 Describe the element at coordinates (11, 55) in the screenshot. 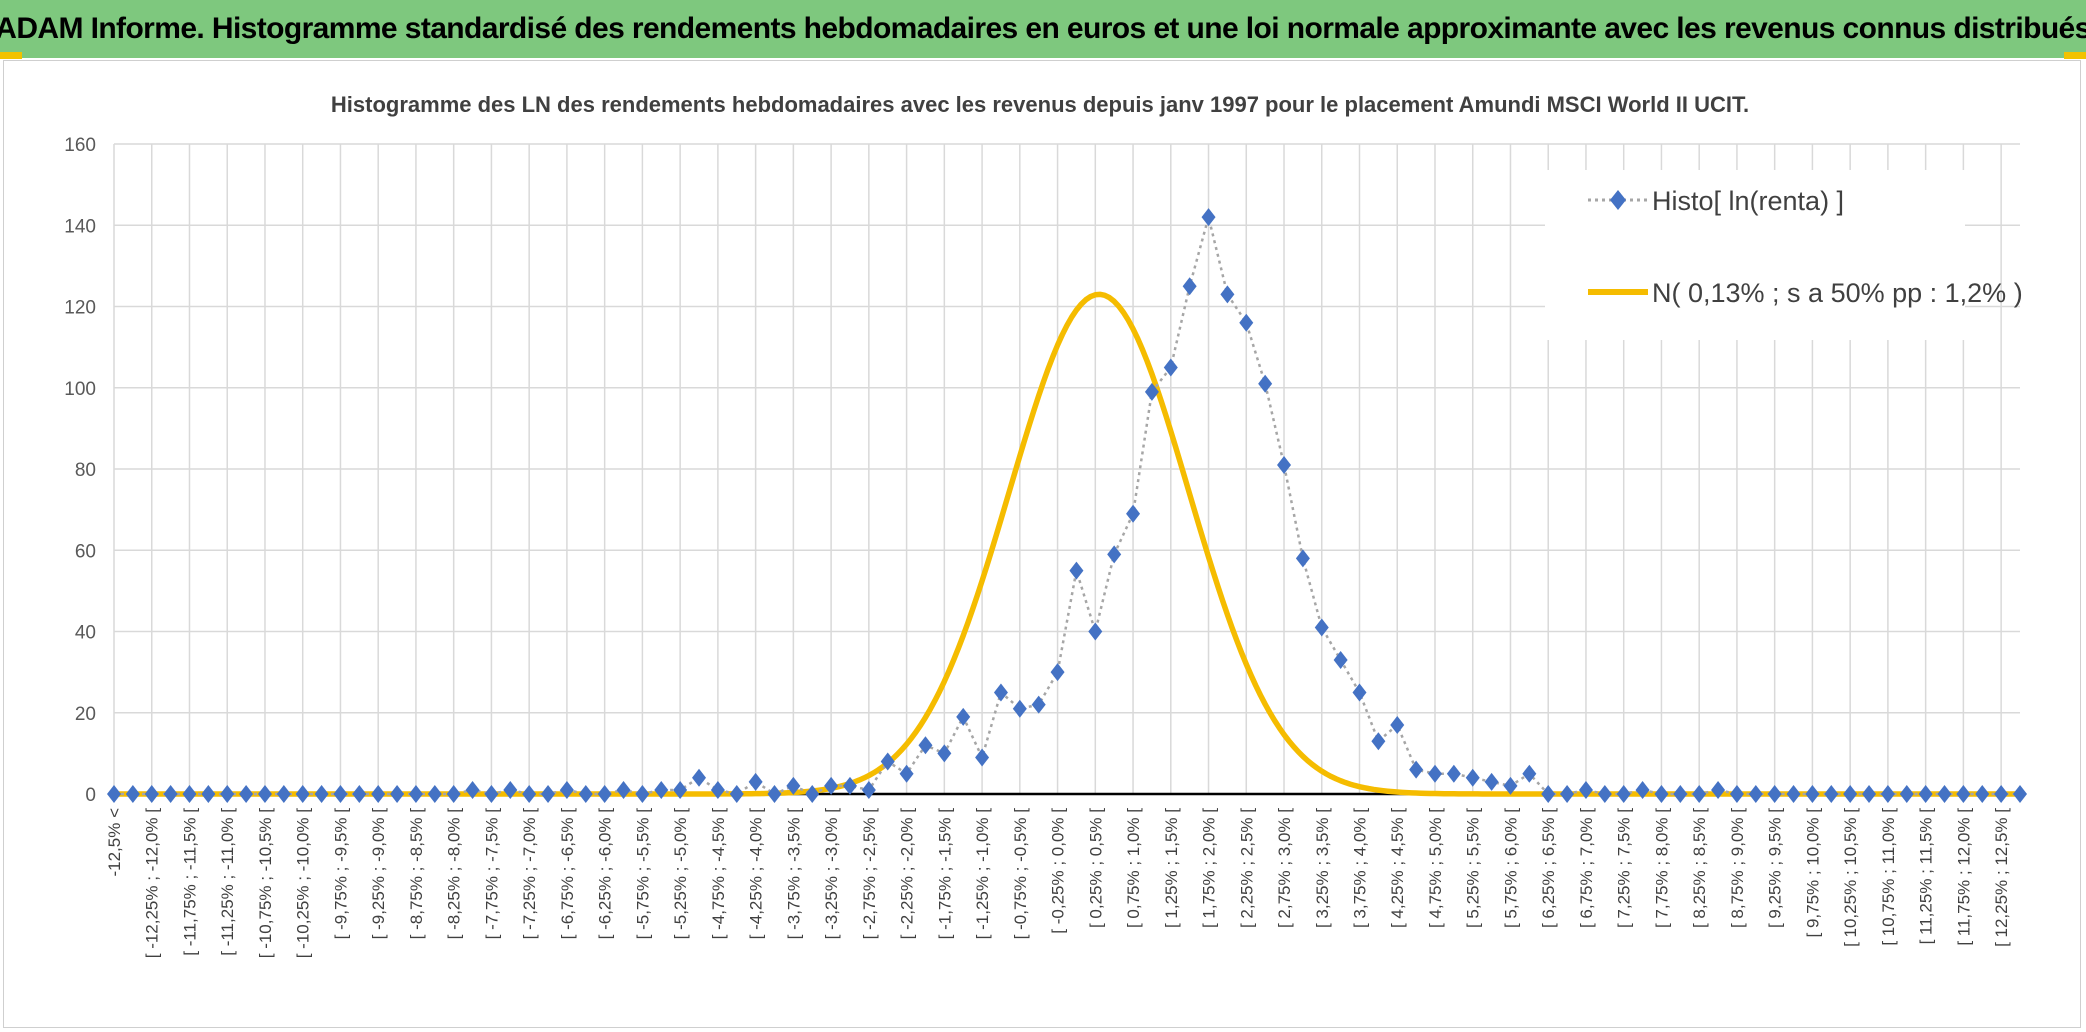

I see `banner-accent-left` at that location.